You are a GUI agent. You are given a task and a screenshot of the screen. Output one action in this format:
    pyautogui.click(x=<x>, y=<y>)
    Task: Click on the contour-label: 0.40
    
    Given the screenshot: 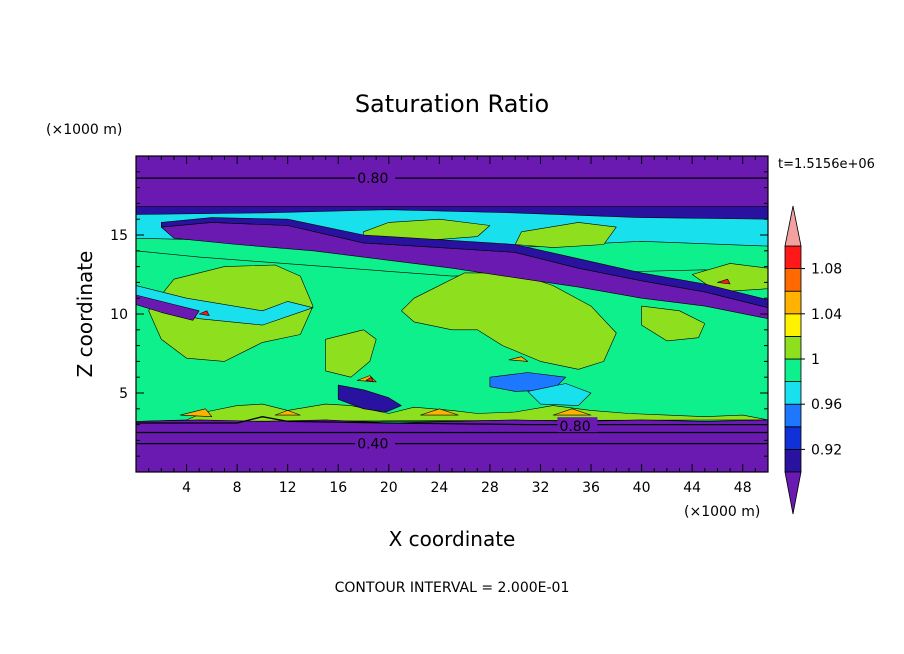 What is the action you would take?
    pyautogui.click(x=372, y=445)
    